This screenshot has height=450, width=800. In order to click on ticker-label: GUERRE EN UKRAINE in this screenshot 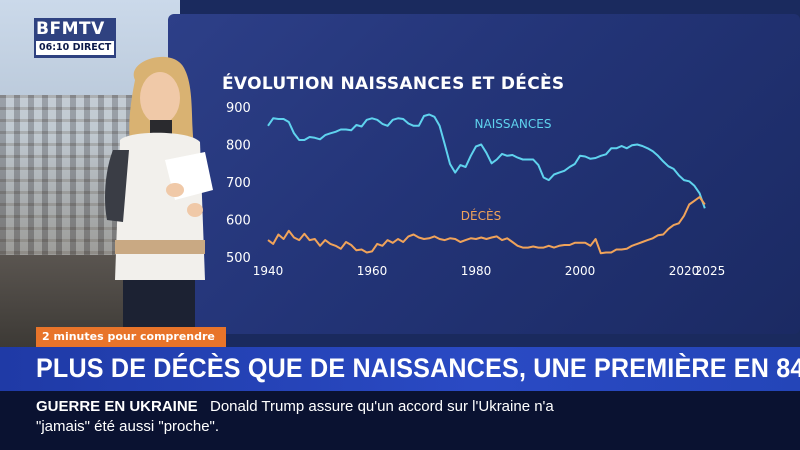, I will do `click(117, 406)`.